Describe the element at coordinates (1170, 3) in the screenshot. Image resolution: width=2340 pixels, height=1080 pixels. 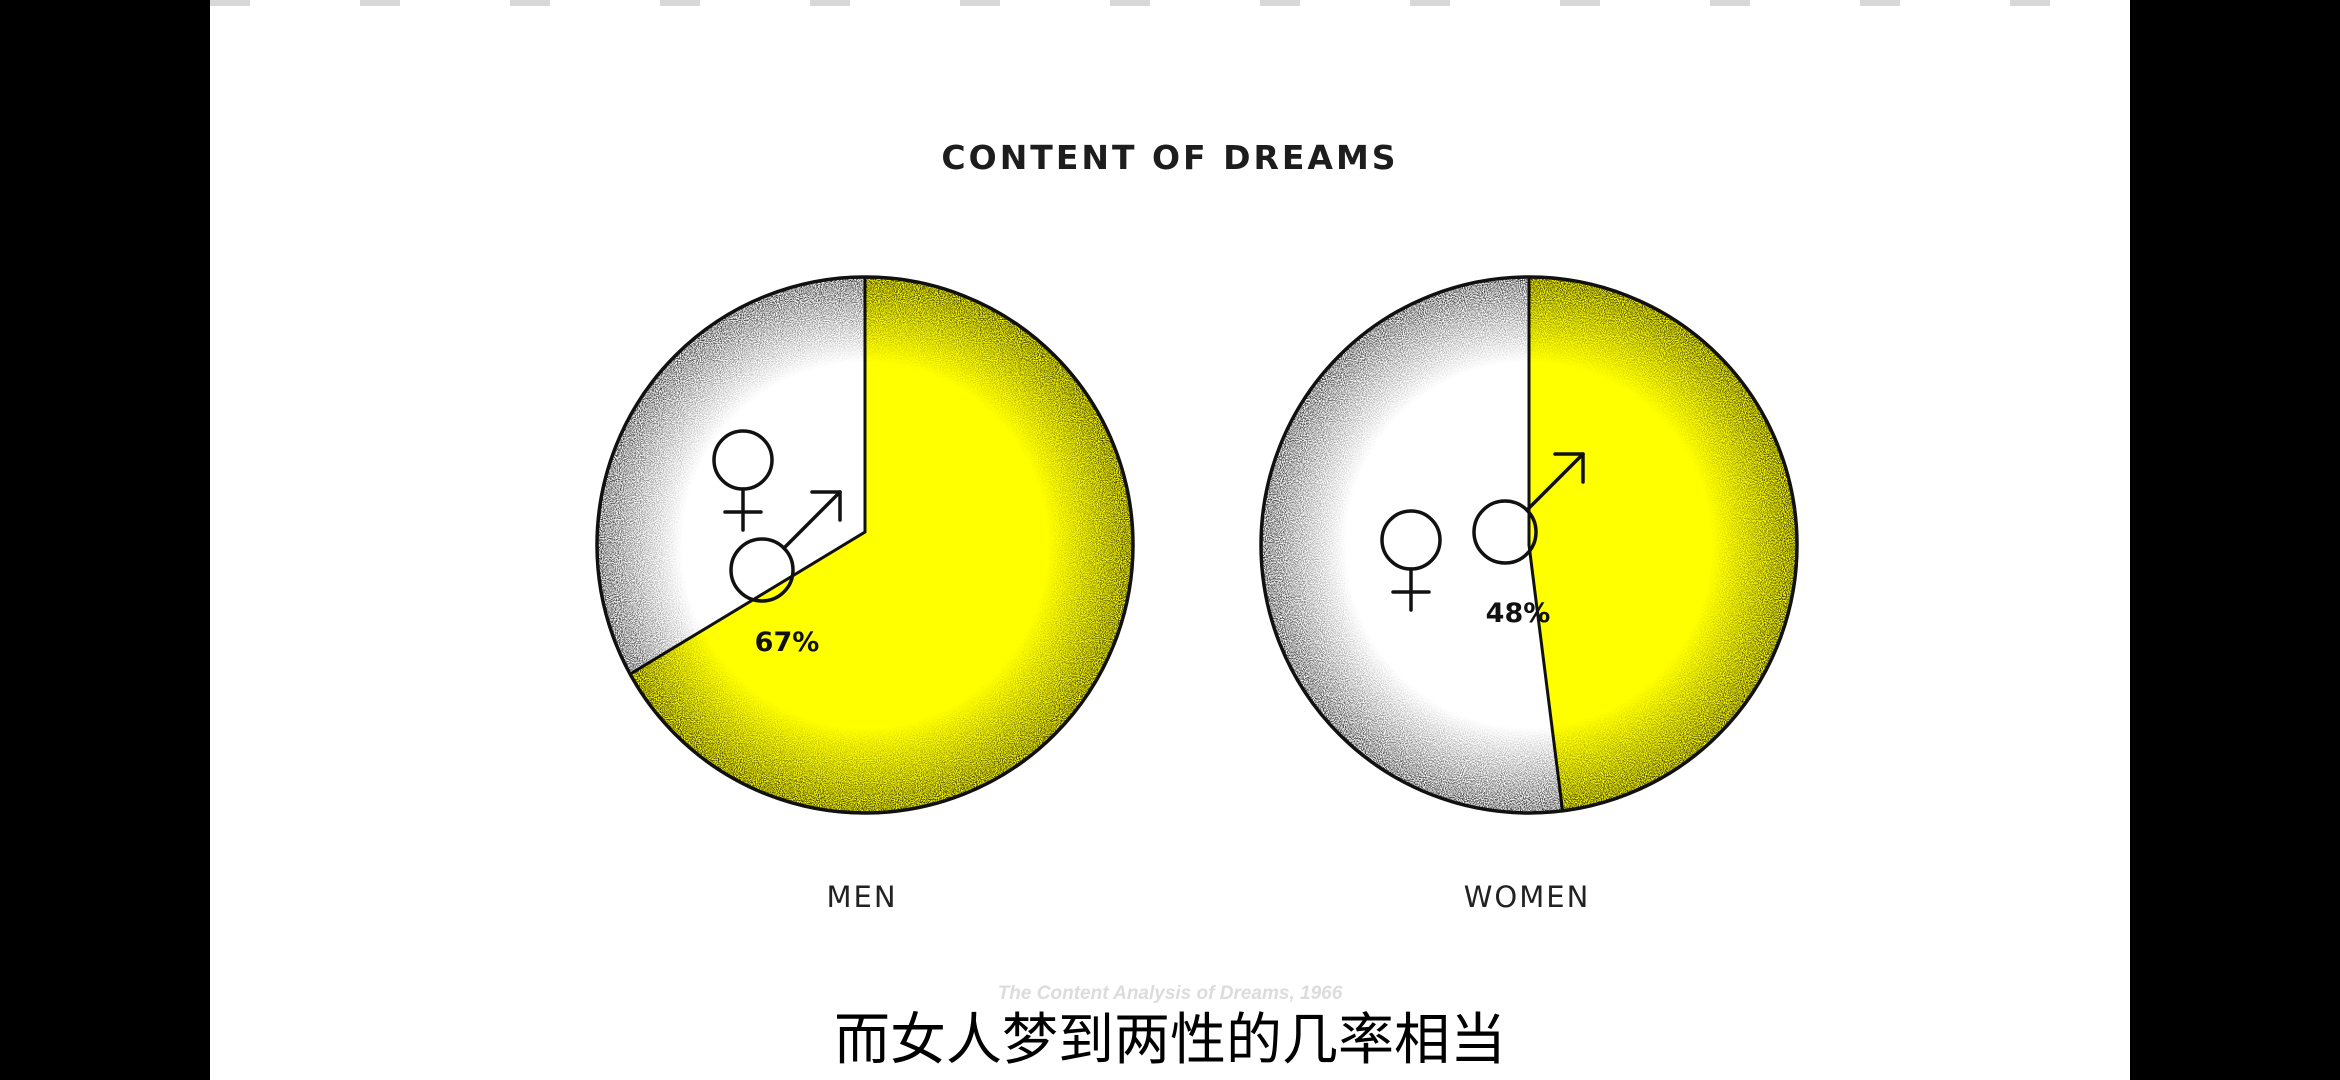
I see `cropped-top-text` at that location.